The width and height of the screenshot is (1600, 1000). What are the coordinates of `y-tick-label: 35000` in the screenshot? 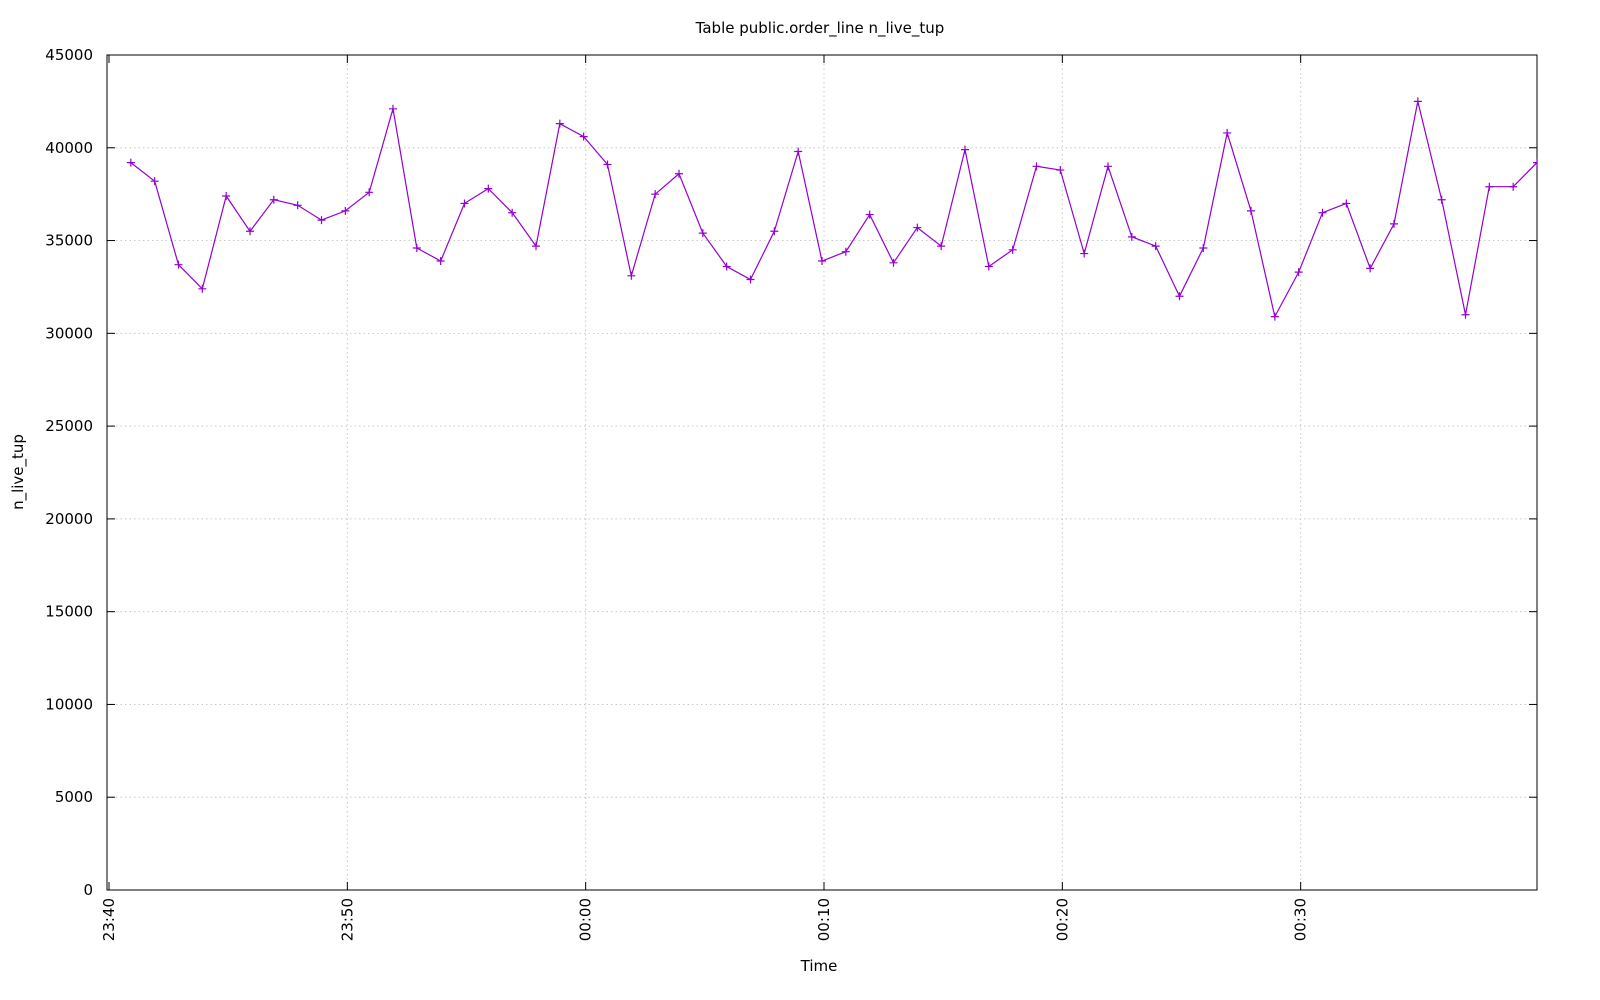 It's located at (69, 241).